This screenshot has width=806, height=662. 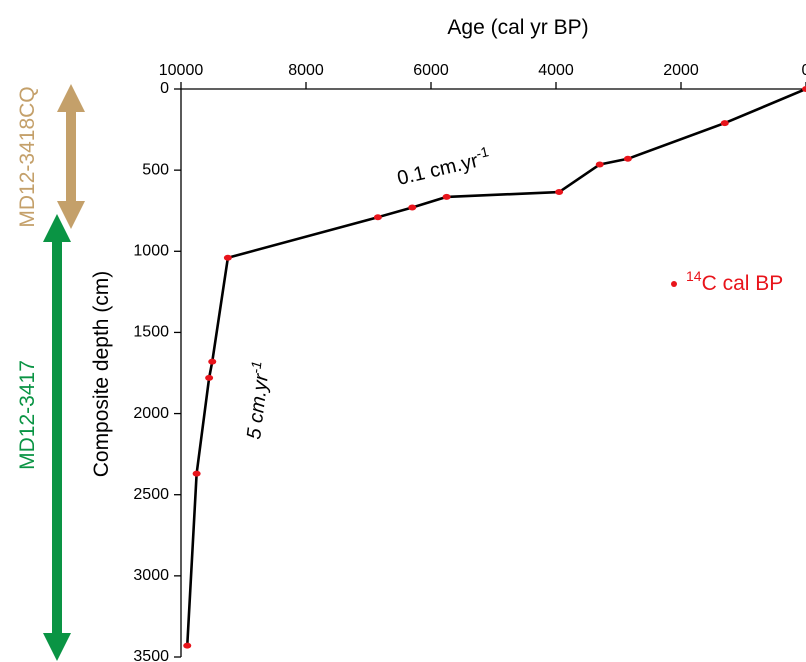 What do you see at coordinates (151, 575) in the screenshot?
I see `y-tick-label-6: 3000` at bounding box center [151, 575].